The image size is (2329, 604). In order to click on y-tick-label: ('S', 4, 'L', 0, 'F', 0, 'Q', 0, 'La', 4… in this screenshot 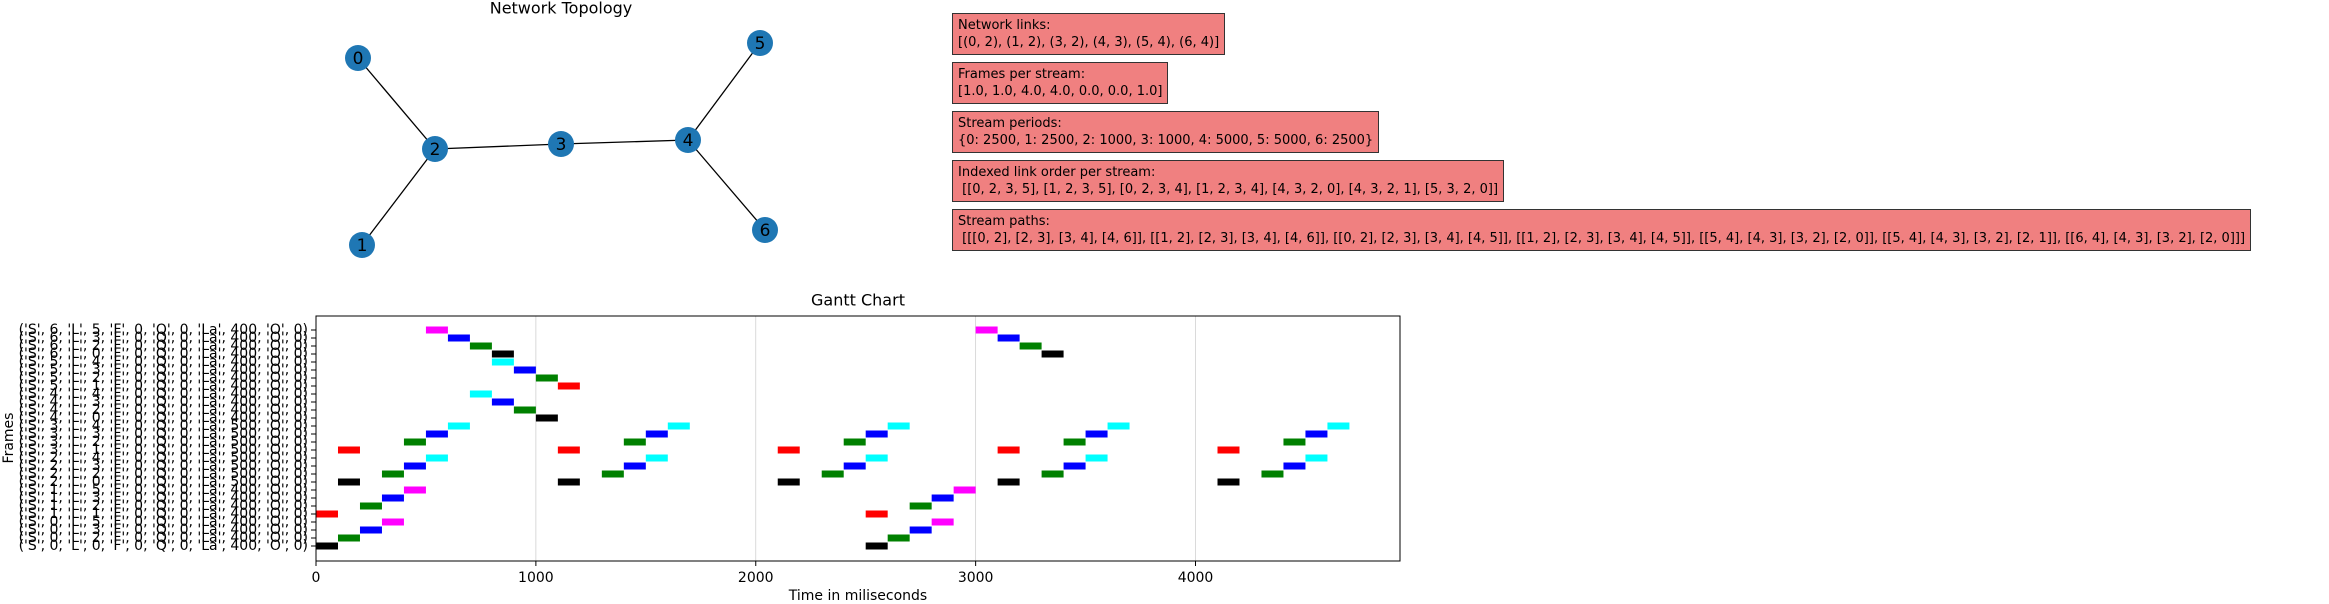, I will do `click(163, 418)`.